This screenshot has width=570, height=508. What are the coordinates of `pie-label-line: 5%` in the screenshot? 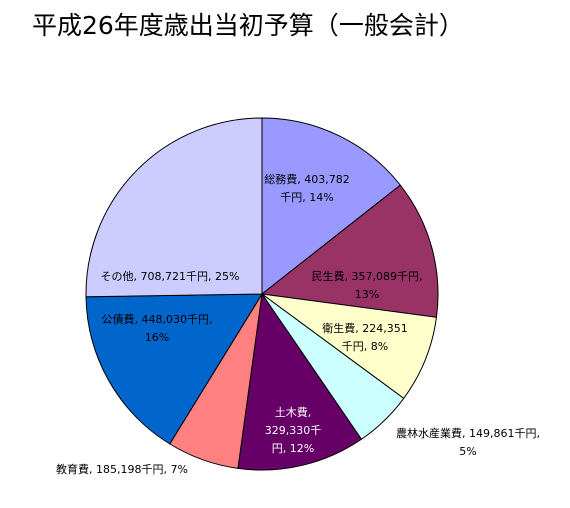 It's located at (467, 451).